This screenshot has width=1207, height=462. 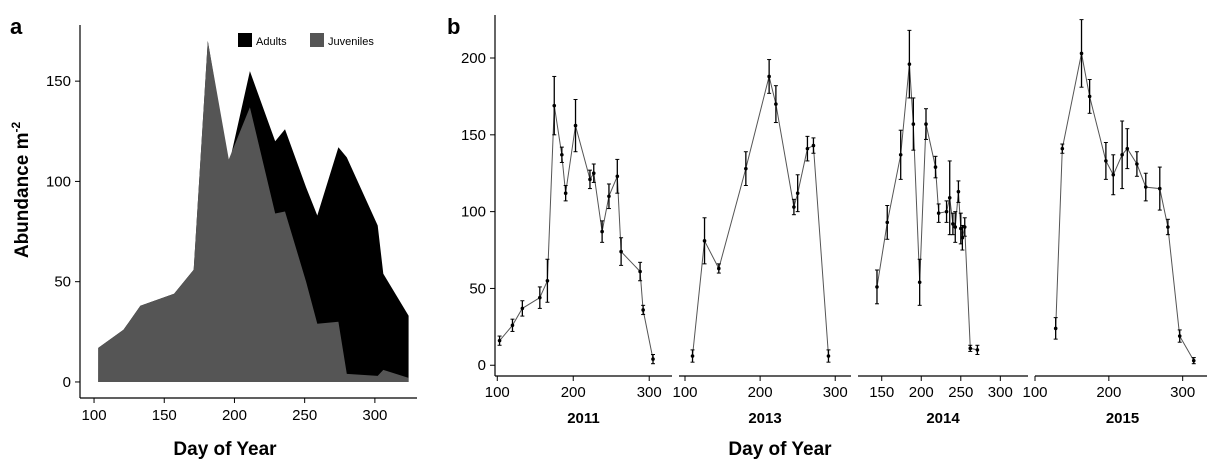 What do you see at coordinates (271, 42) in the screenshot?
I see `legend-label-adults: Adults` at bounding box center [271, 42].